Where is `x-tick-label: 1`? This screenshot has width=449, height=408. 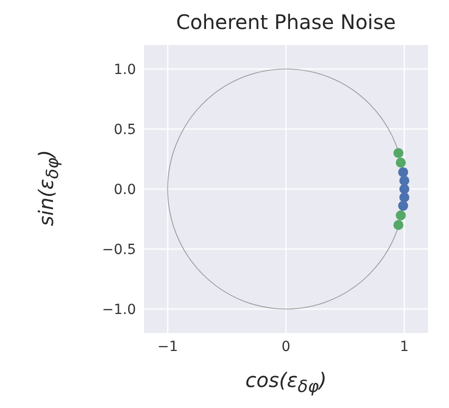 x-tick-label: 1 is located at coordinates (404, 346).